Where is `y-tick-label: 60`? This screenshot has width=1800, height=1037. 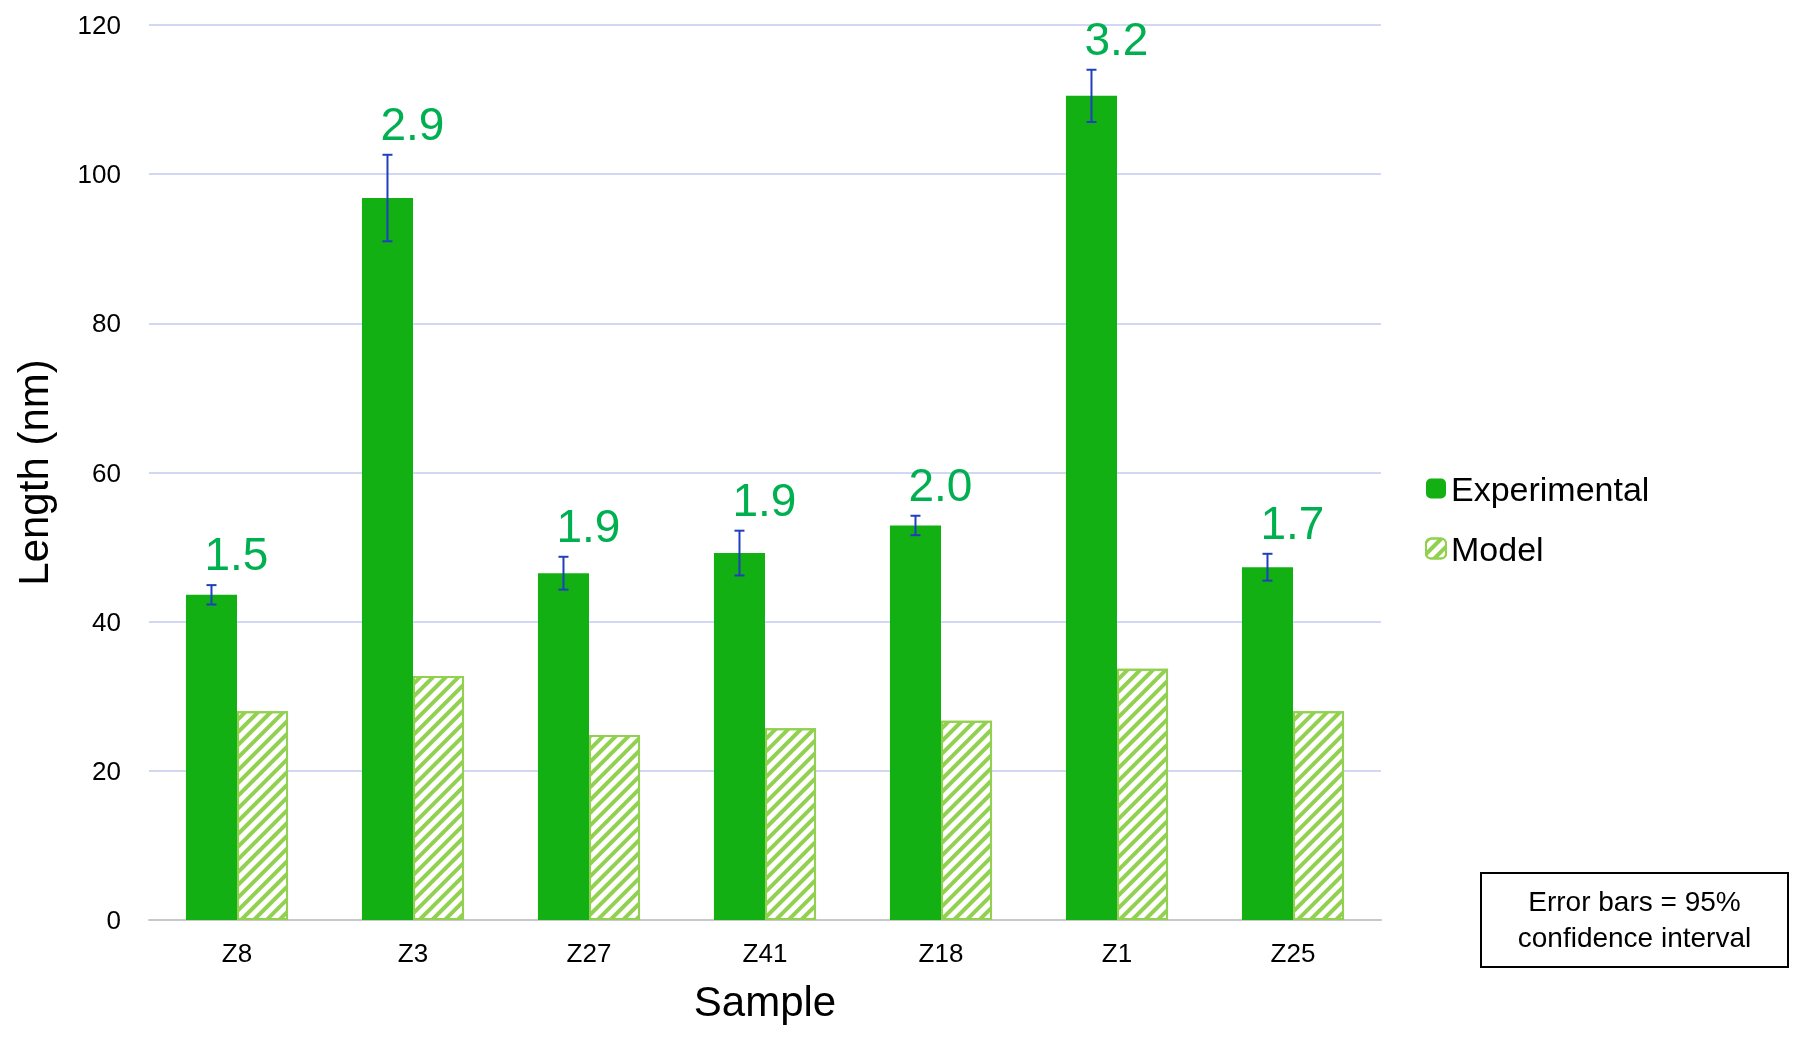
y-tick-label: 60 is located at coordinates (106, 472).